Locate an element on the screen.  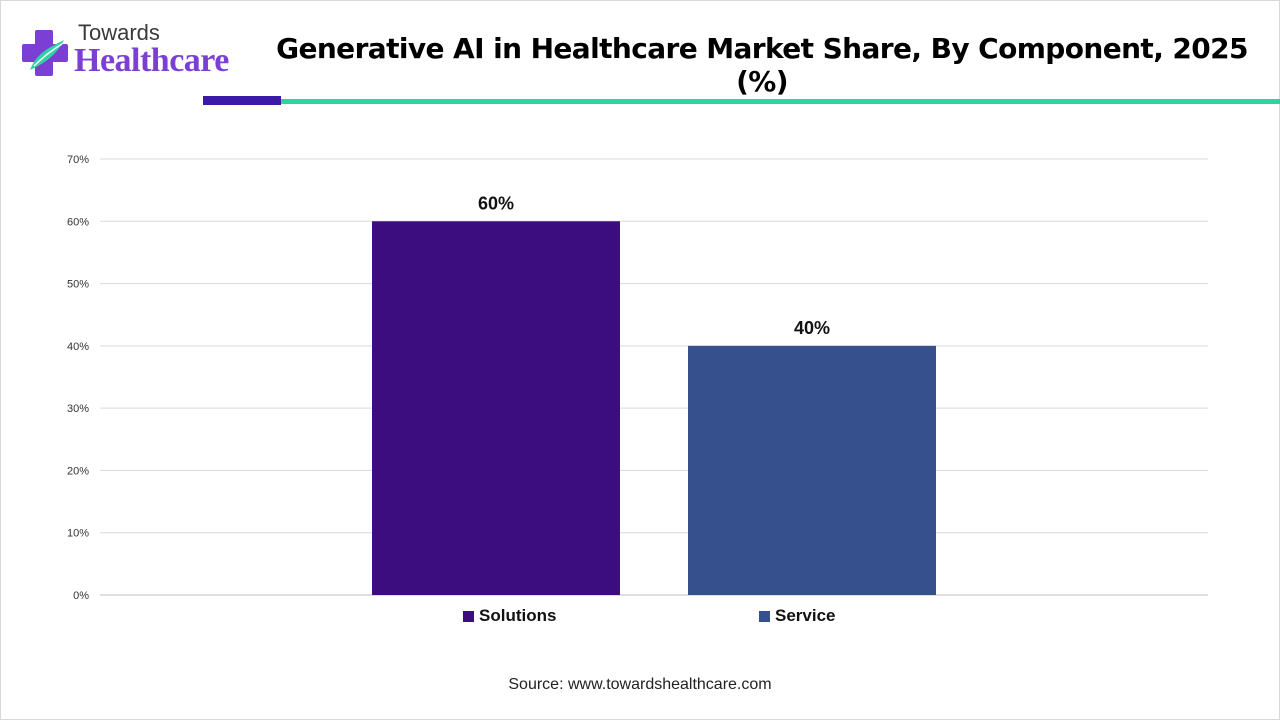
y-tick-label: 10% is located at coordinates (78, 534).